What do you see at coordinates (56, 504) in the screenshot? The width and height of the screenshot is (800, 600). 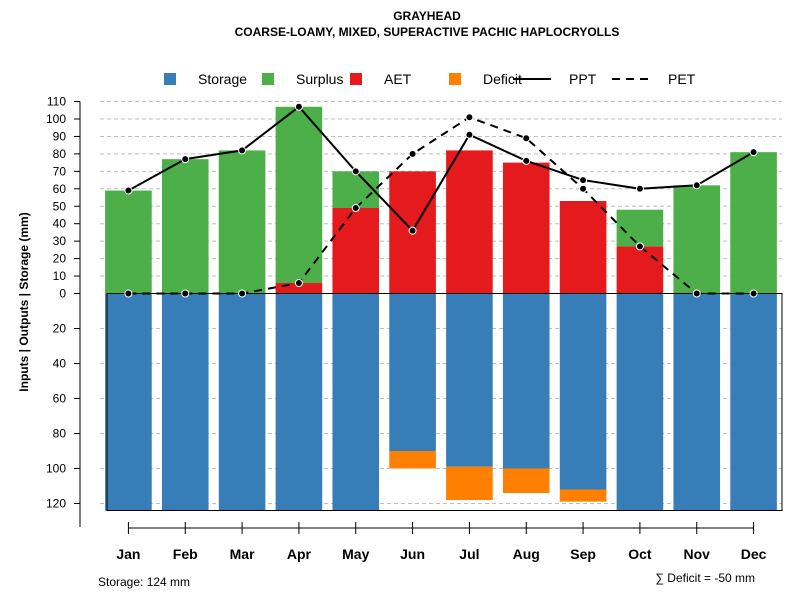 I see `y-tick-label: 120` at bounding box center [56, 504].